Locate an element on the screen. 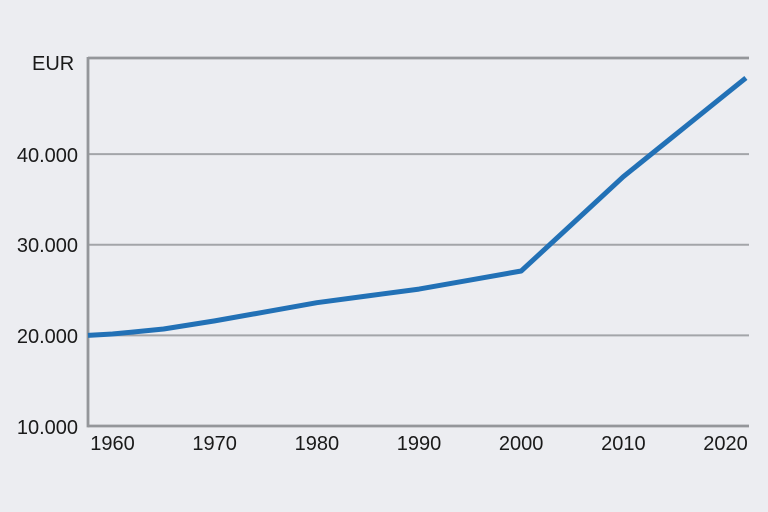 The height and width of the screenshot is (512, 768). x-tick-label: 1980 is located at coordinates (317, 444).